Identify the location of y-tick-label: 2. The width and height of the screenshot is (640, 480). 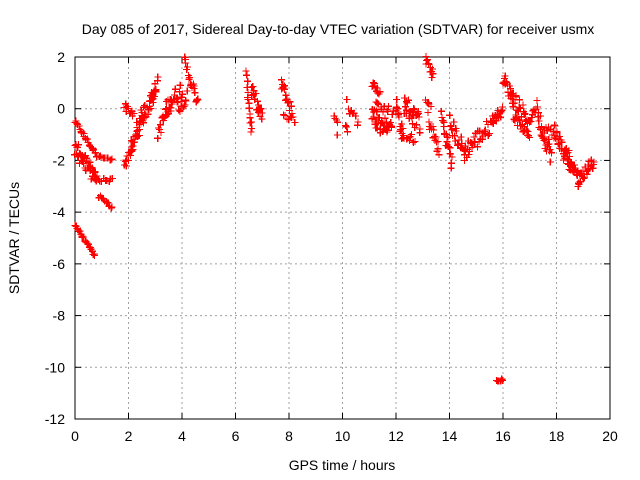
(61, 57).